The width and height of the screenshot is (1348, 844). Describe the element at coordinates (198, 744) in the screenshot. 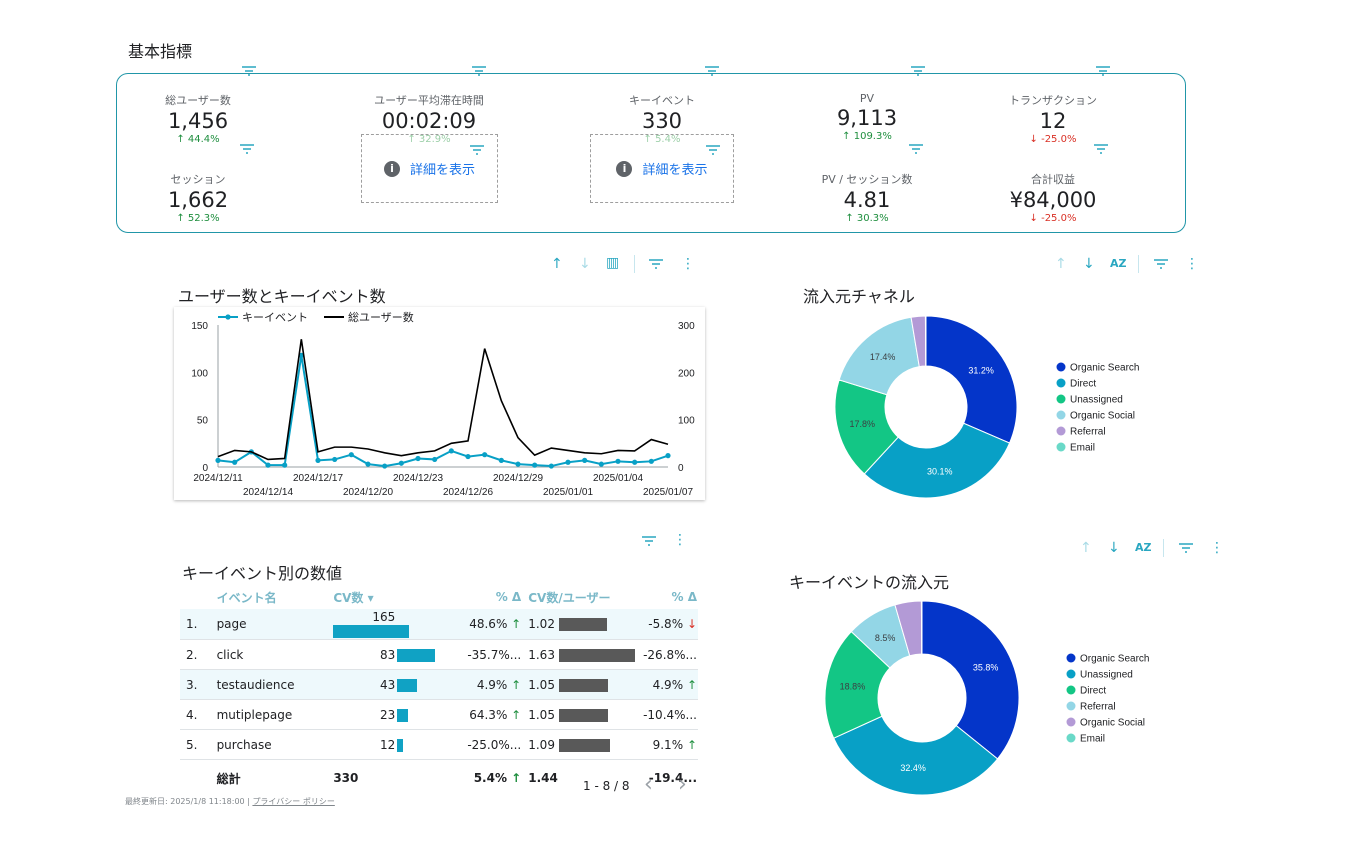

I see `row-index: 5.` at that location.